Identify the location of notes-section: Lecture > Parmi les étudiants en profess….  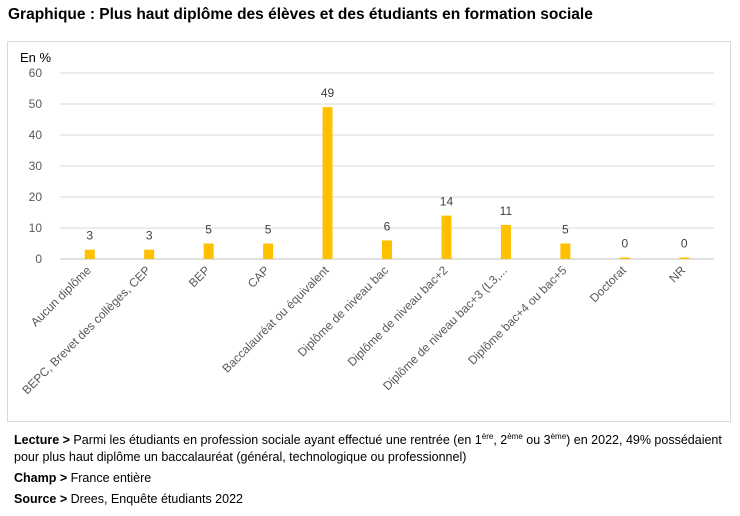
(371, 472).